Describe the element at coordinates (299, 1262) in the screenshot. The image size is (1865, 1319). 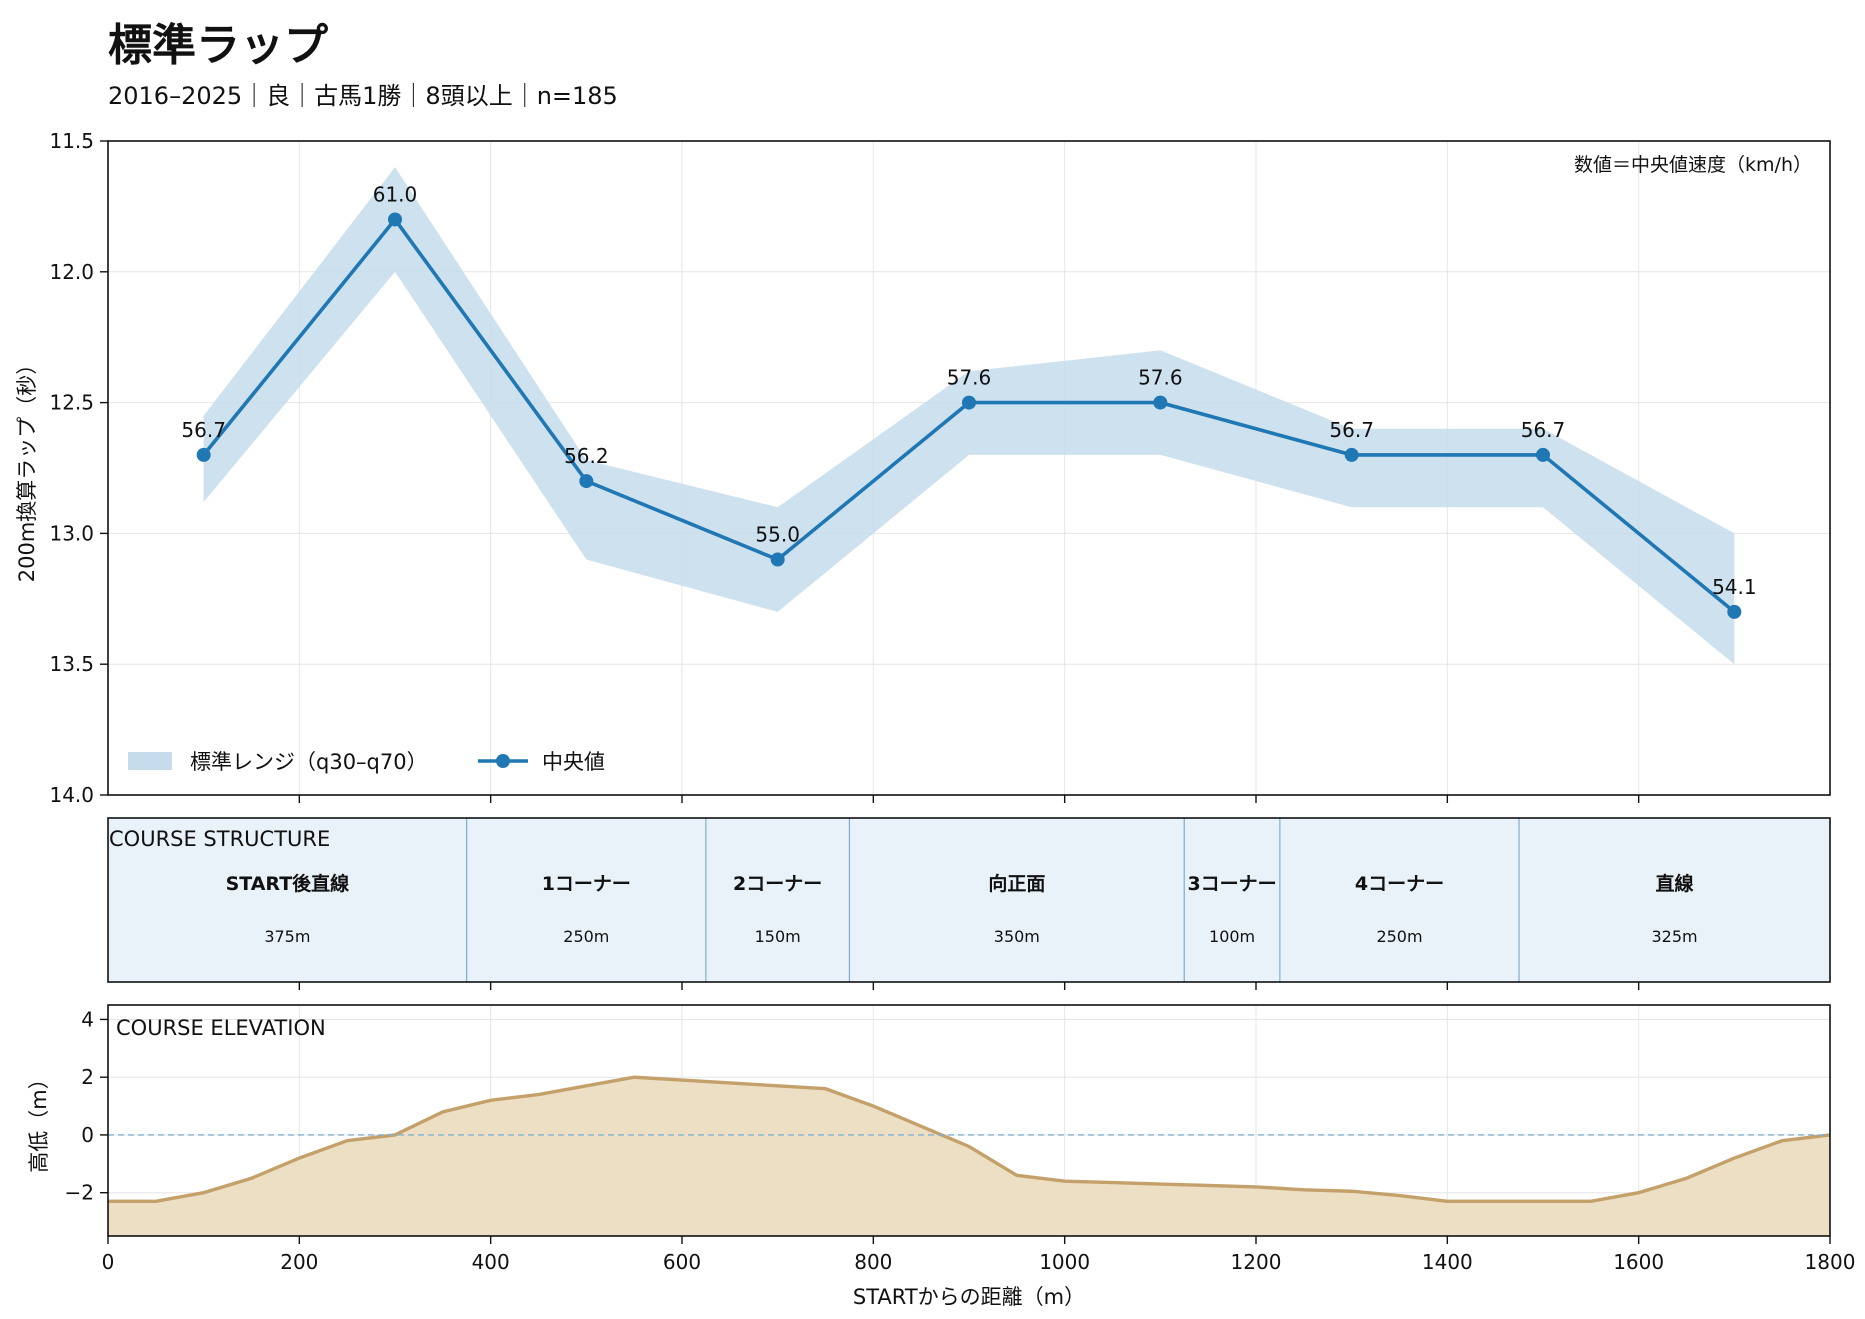
I see `elevation-x-tick-label: 200` at that location.